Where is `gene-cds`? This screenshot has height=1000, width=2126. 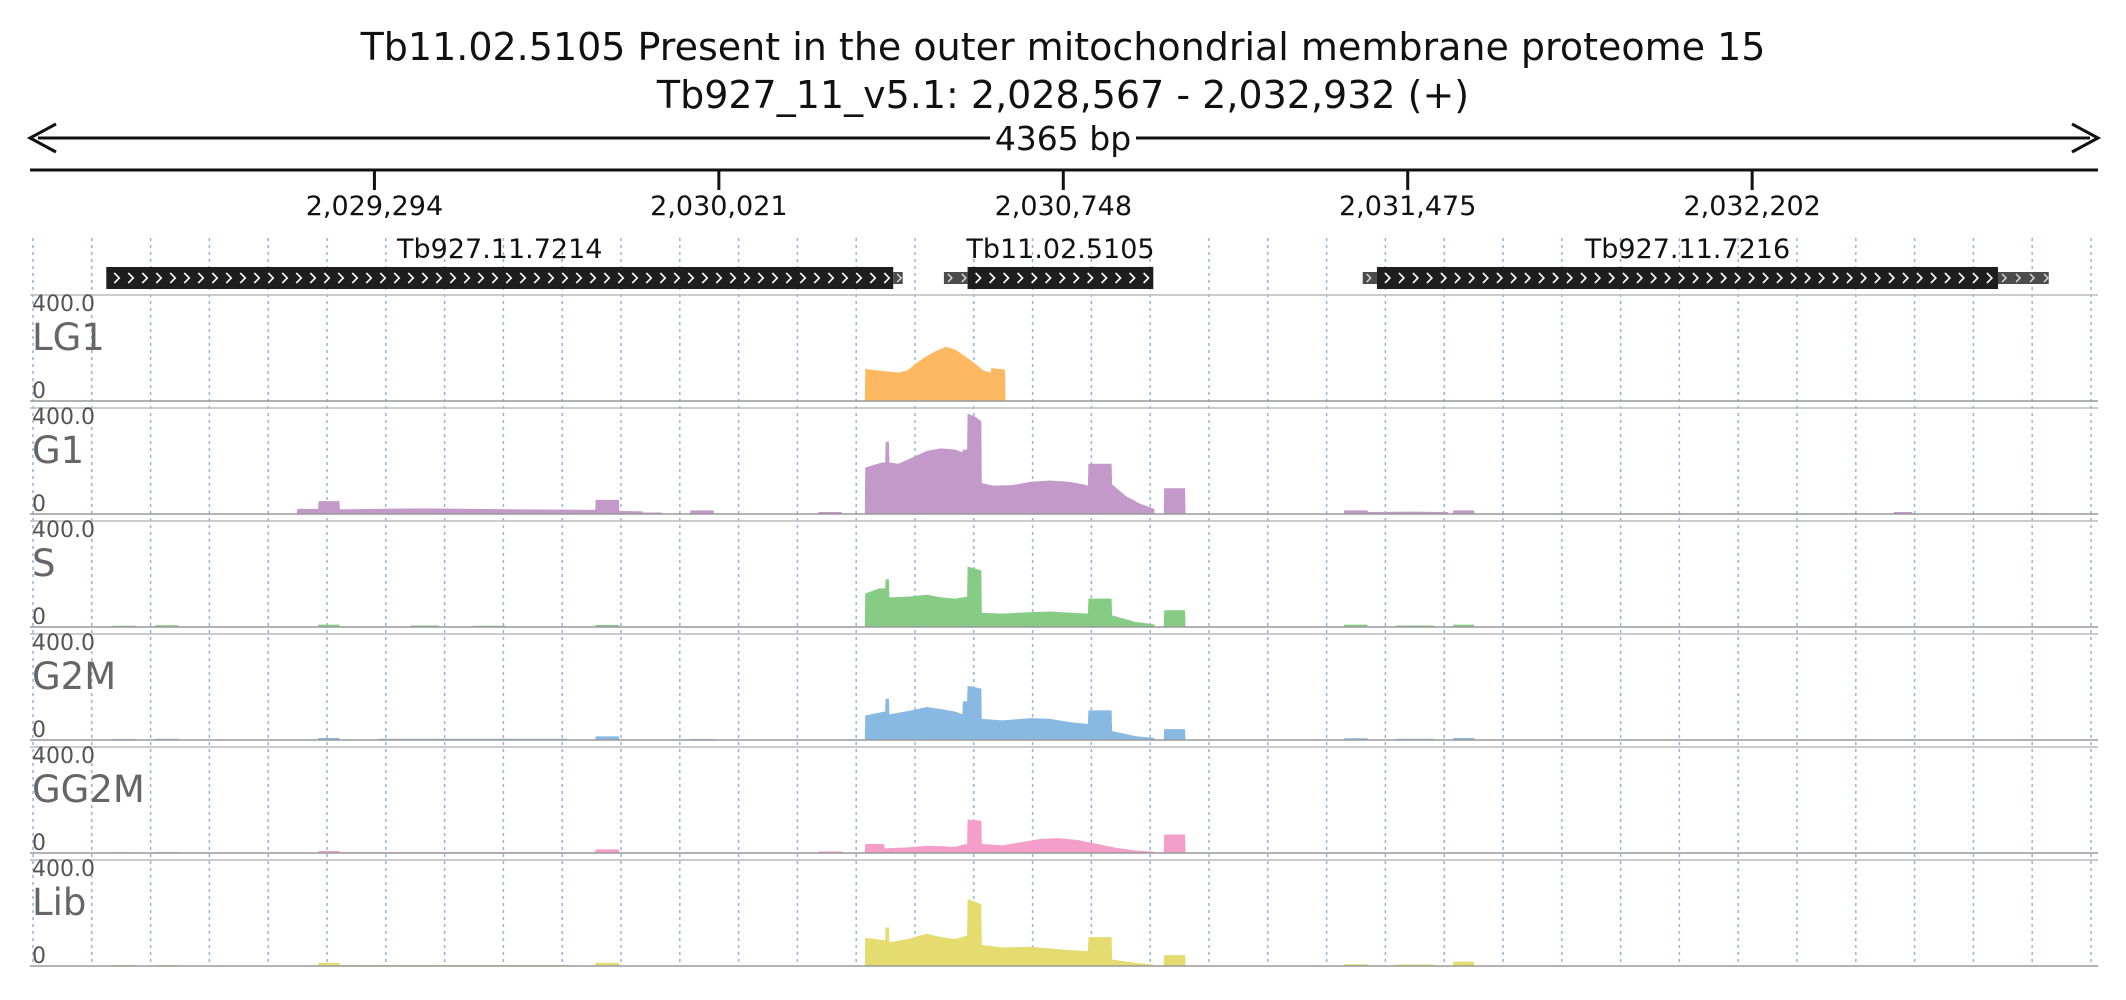 gene-cds is located at coordinates (1687, 278).